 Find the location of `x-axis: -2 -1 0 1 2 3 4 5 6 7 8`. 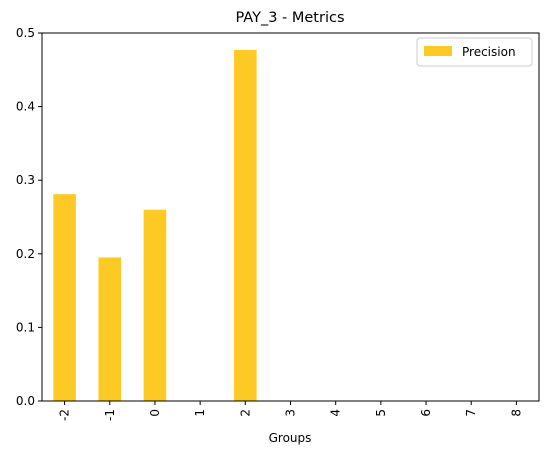

x-axis: -2 -1 0 1 2 3 4 5 6 7 8 is located at coordinates (290, 411).